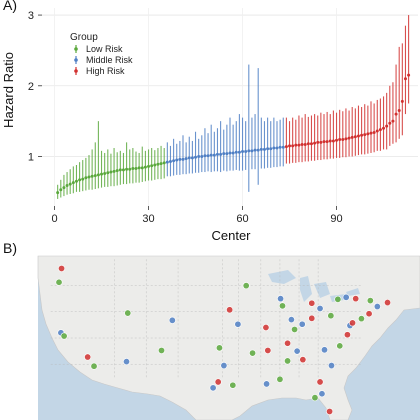  What do you see at coordinates (148, 219) in the screenshot?
I see `x-tick-label: 30` at bounding box center [148, 219].